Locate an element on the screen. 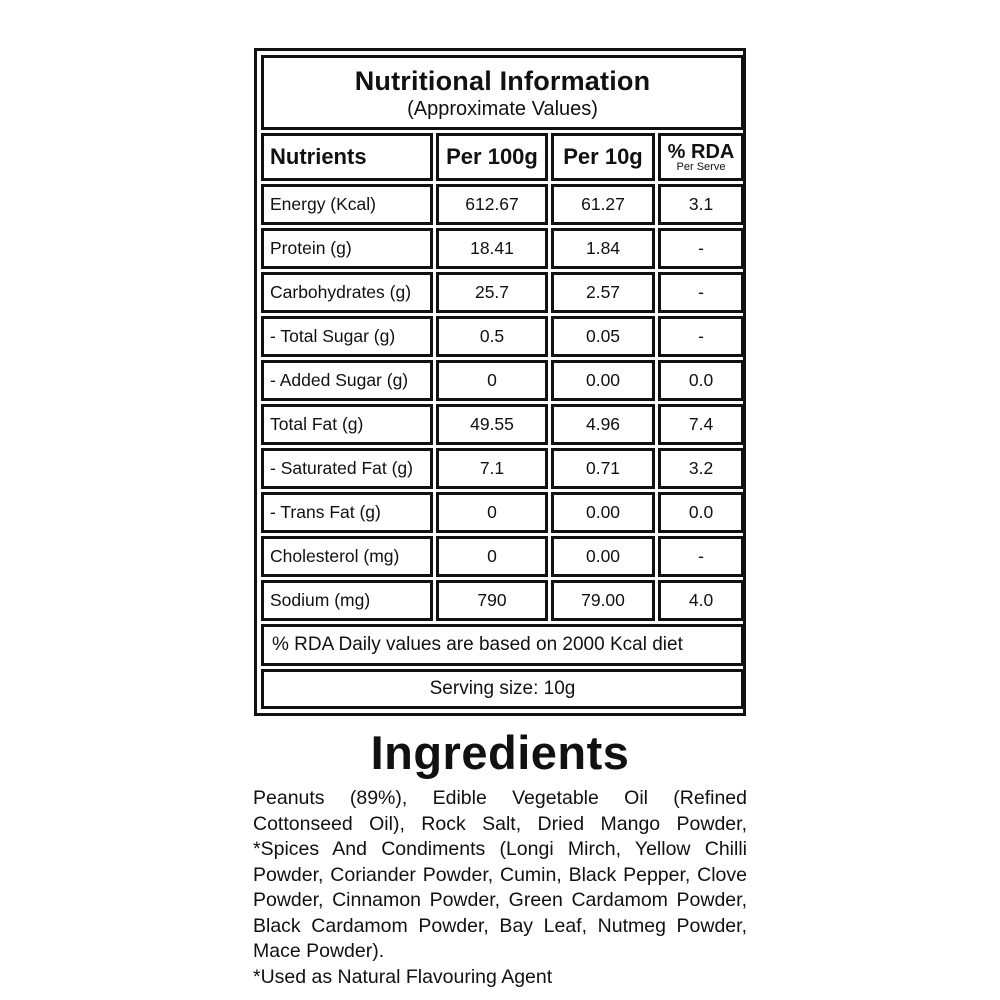  table-serving-row: Serving size: 10g is located at coordinates (503, 689).